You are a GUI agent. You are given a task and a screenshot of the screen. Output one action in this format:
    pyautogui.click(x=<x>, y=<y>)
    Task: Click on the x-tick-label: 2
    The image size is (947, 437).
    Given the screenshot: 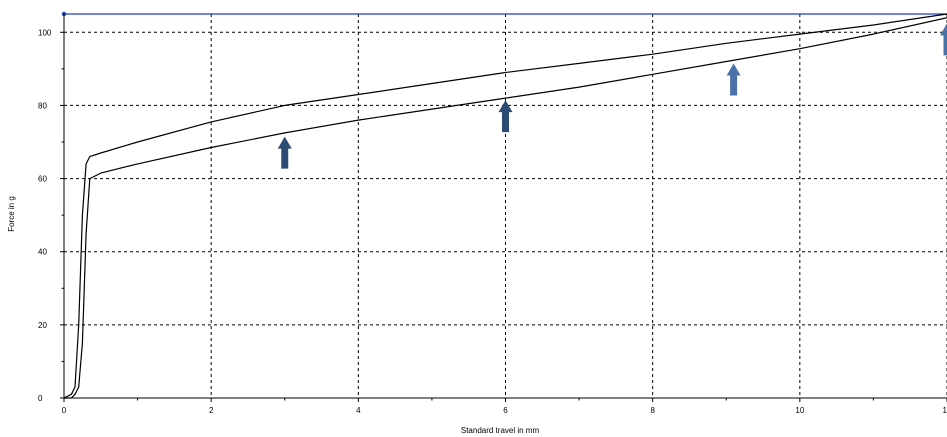 What is the action you would take?
    pyautogui.click(x=211, y=410)
    